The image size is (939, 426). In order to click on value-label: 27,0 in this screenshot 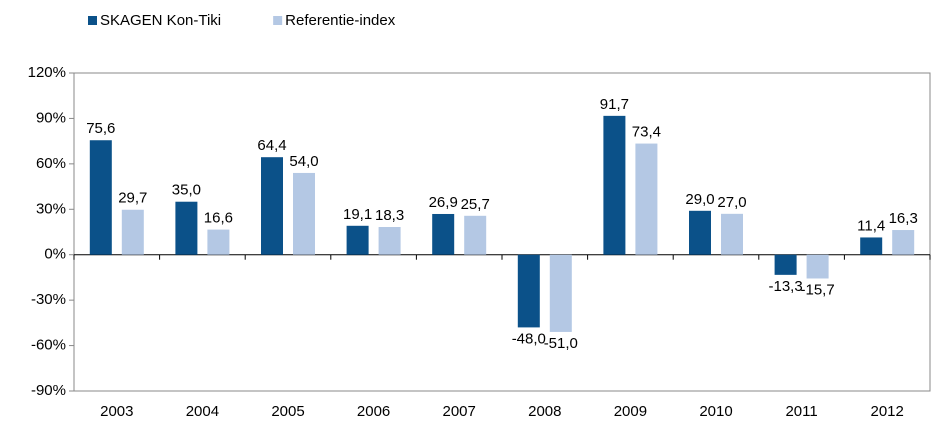, I will do `click(731, 202)`.